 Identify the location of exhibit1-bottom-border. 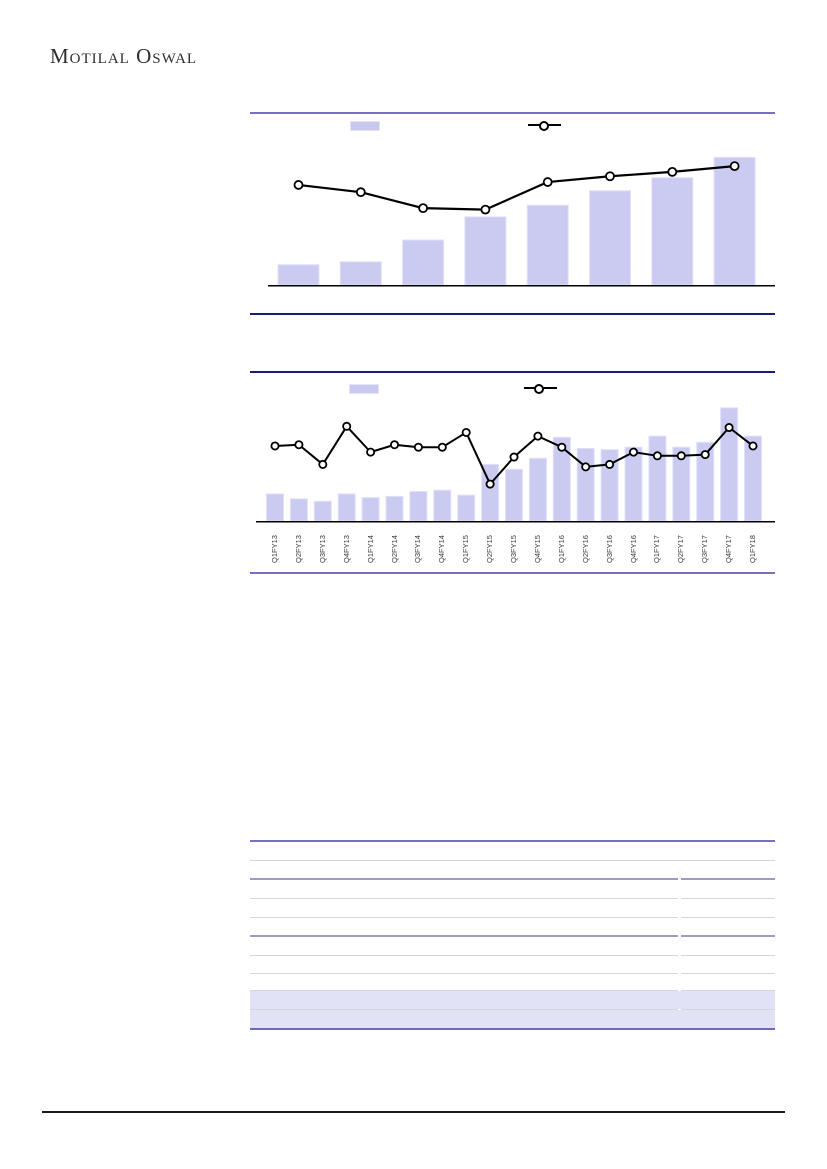
(512, 314).